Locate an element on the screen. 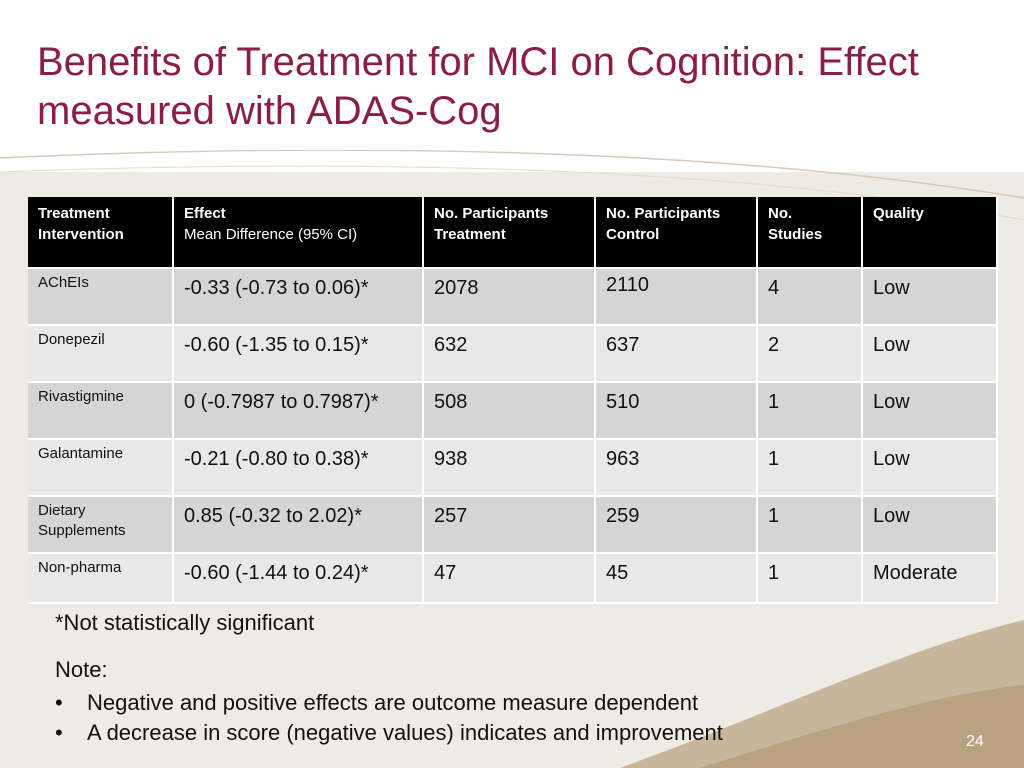  cell-treatment: 47 is located at coordinates (509, 578).